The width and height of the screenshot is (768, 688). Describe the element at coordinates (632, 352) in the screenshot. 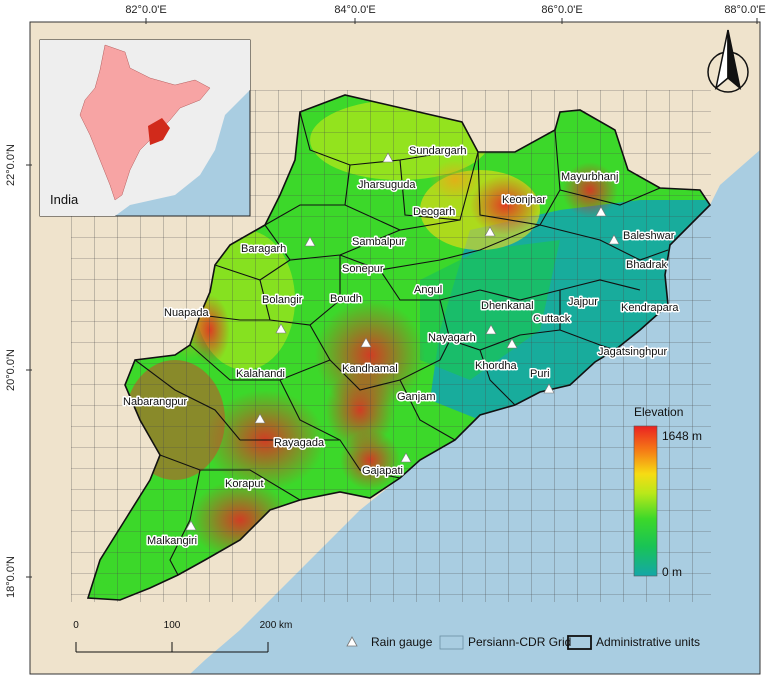

I see `district-label: Jagatsinghpur` at that location.